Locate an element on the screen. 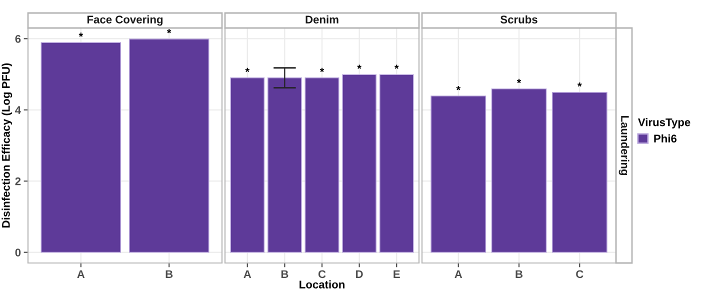 The height and width of the screenshot is (300, 702). chart-title: Face Covering is located at coordinates (125, 20).